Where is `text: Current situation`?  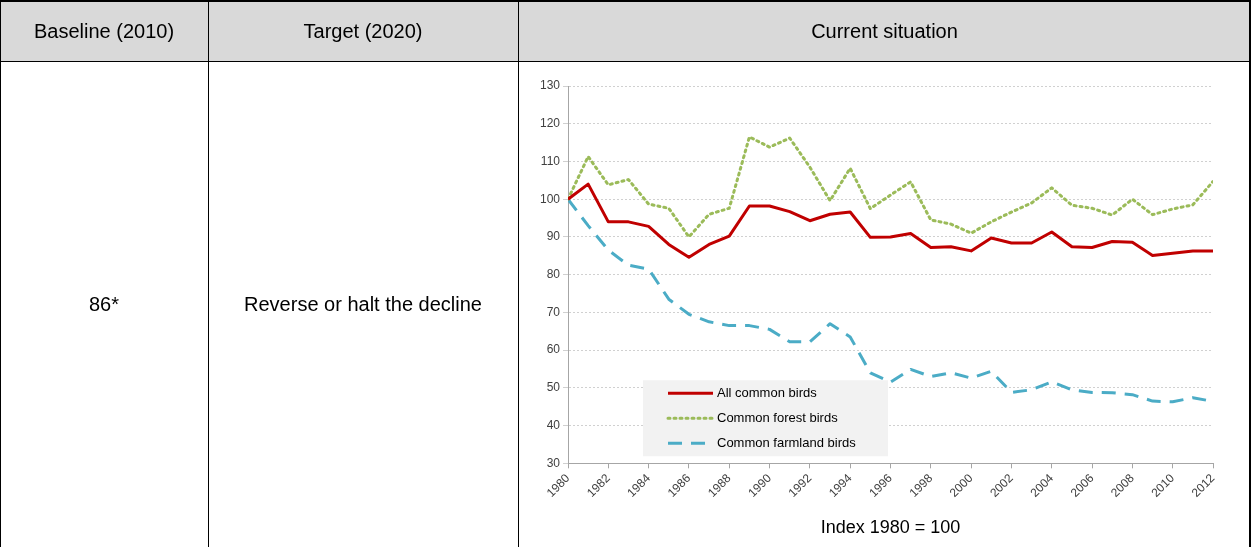 text: Current situation is located at coordinates (884, 31).